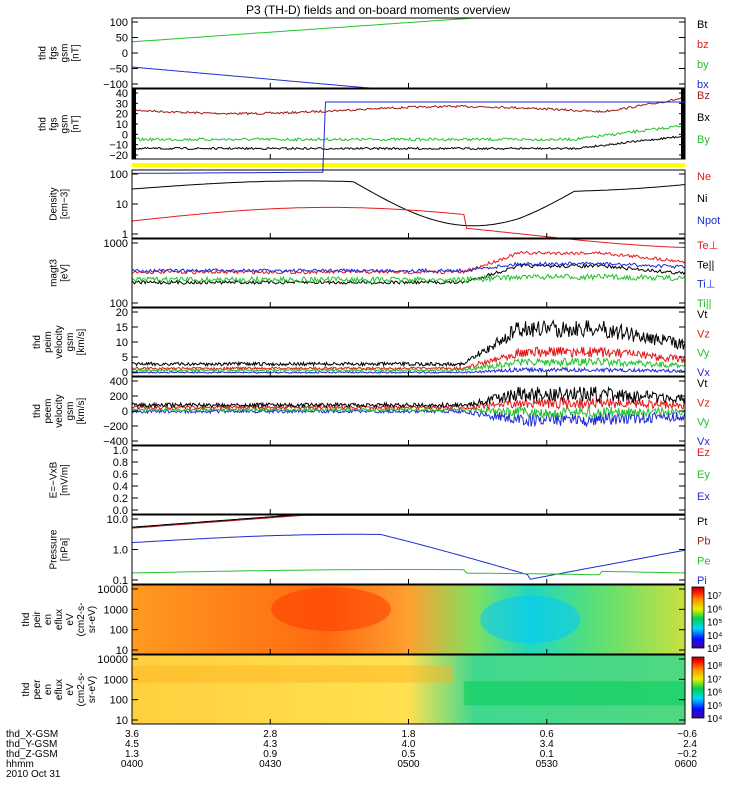 This screenshot has height=800, width=750. Describe the element at coordinates (120, 463) in the screenshot. I see `ytick-label: 0.8` at that location.